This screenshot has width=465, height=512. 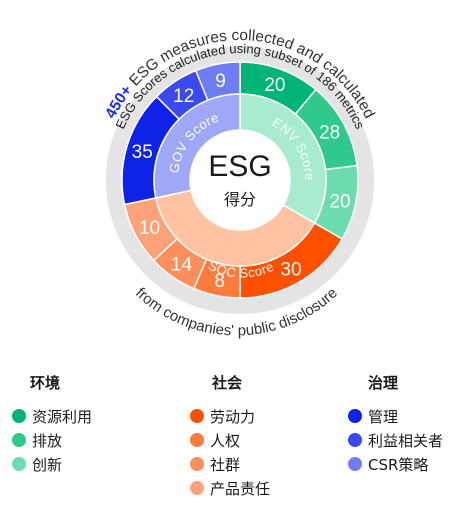 I want to click on legend-item: 创新, so click(x=52, y=464).